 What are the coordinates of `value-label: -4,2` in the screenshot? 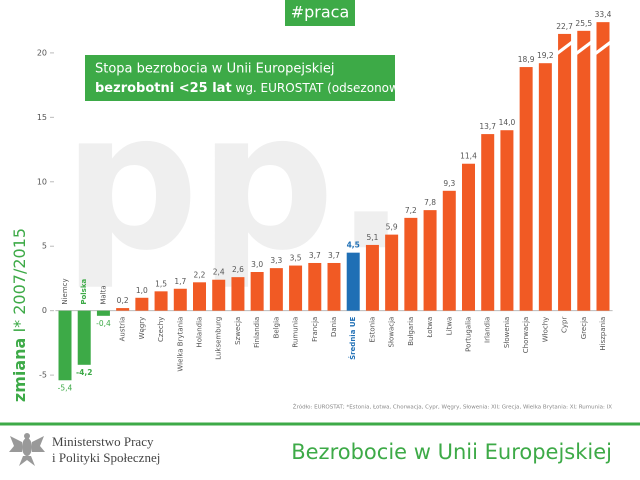 It's located at (84, 372).